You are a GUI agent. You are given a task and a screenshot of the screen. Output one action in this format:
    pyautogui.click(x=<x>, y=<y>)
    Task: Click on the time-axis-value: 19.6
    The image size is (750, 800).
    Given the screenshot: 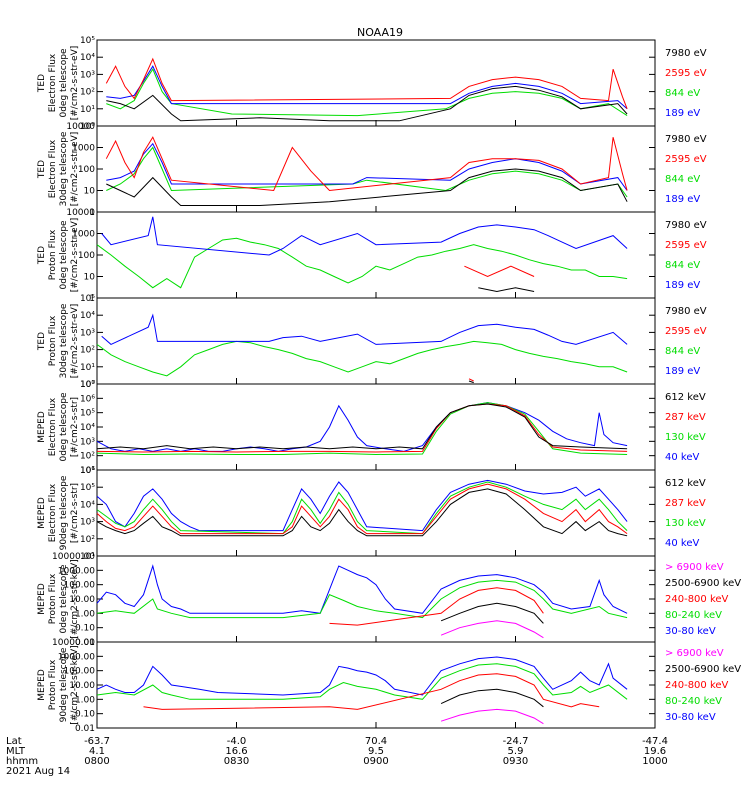 What is the action you would take?
    pyautogui.click(x=655, y=751)
    